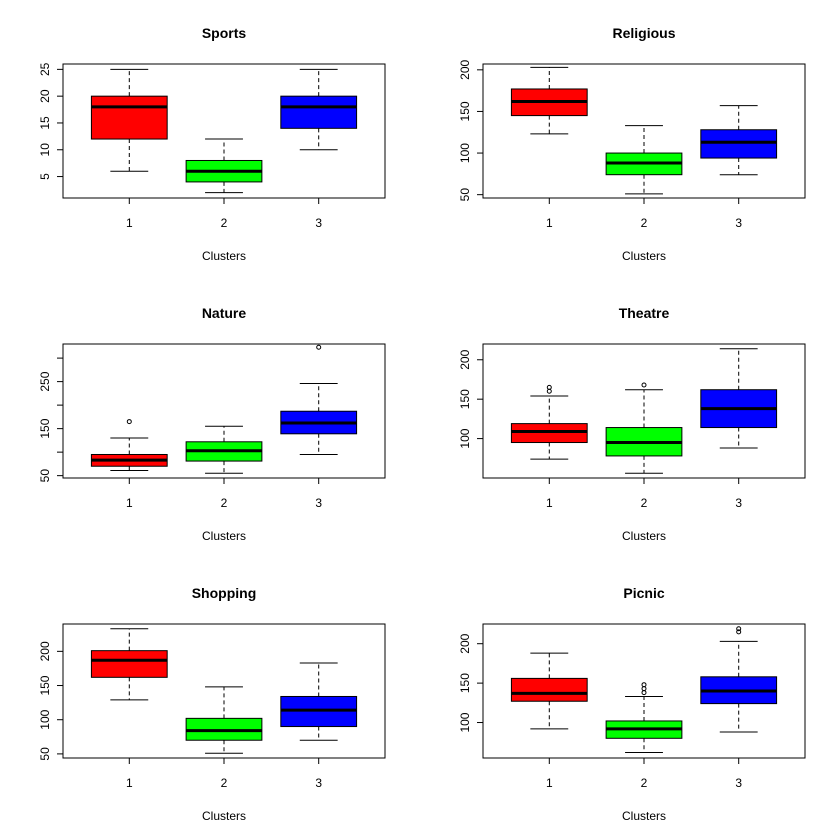 The height and width of the screenshot is (840, 840). I want to click on y-tick-label: 20, so click(45, 96).